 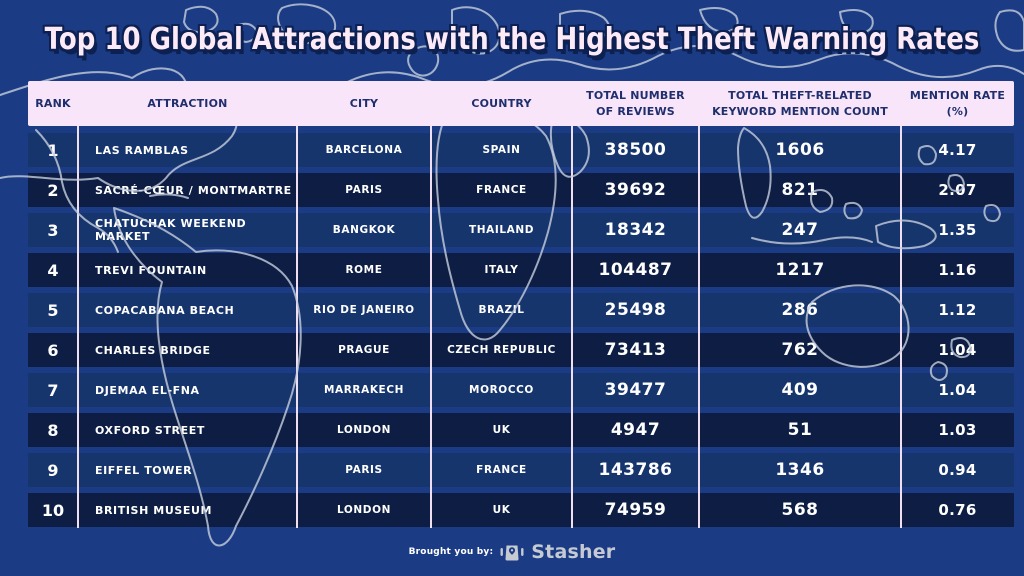 What do you see at coordinates (154, 510) in the screenshot?
I see `attraction-cell: BRITISH MUSEUM` at bounding box center [154, 510].